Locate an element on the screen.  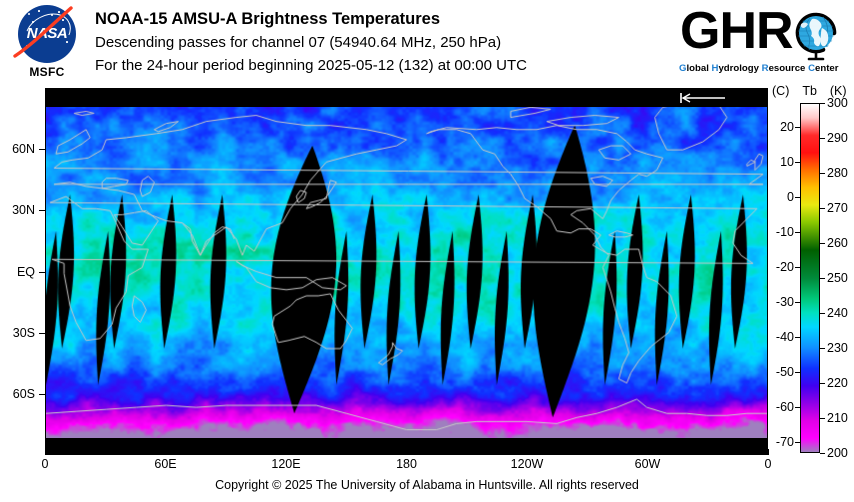
ghrc-logo: GHR Global Hydrology Resource Ce is located at coordinates (762, 43).